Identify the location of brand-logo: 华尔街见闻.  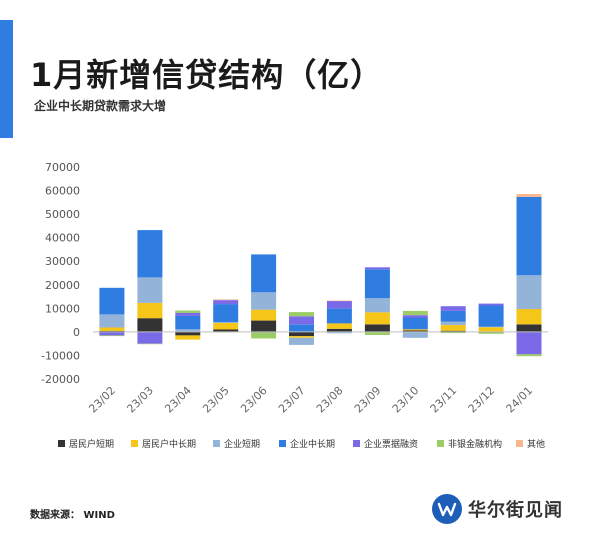
(497, 509).